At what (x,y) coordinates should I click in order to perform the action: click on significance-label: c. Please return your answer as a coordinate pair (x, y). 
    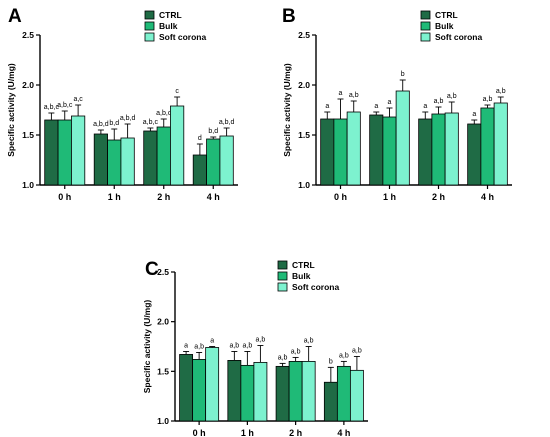
    Looking at the image, I should click on (177, 91).